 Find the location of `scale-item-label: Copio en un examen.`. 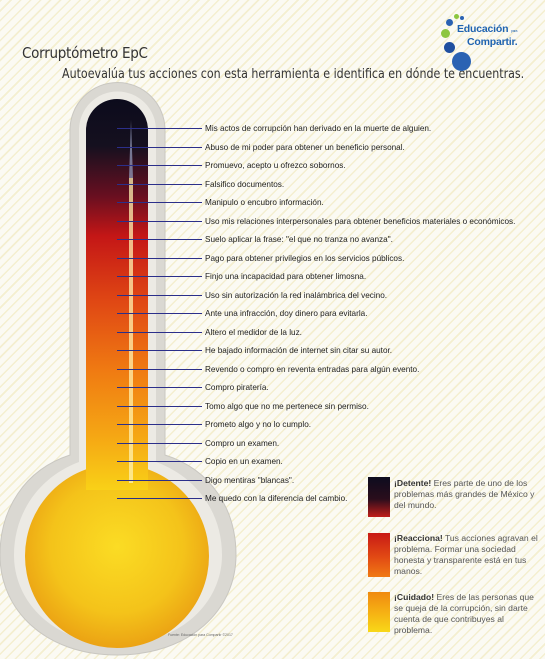

scale-item-label: Copio en un examen. is located at coordinates (244, 461).